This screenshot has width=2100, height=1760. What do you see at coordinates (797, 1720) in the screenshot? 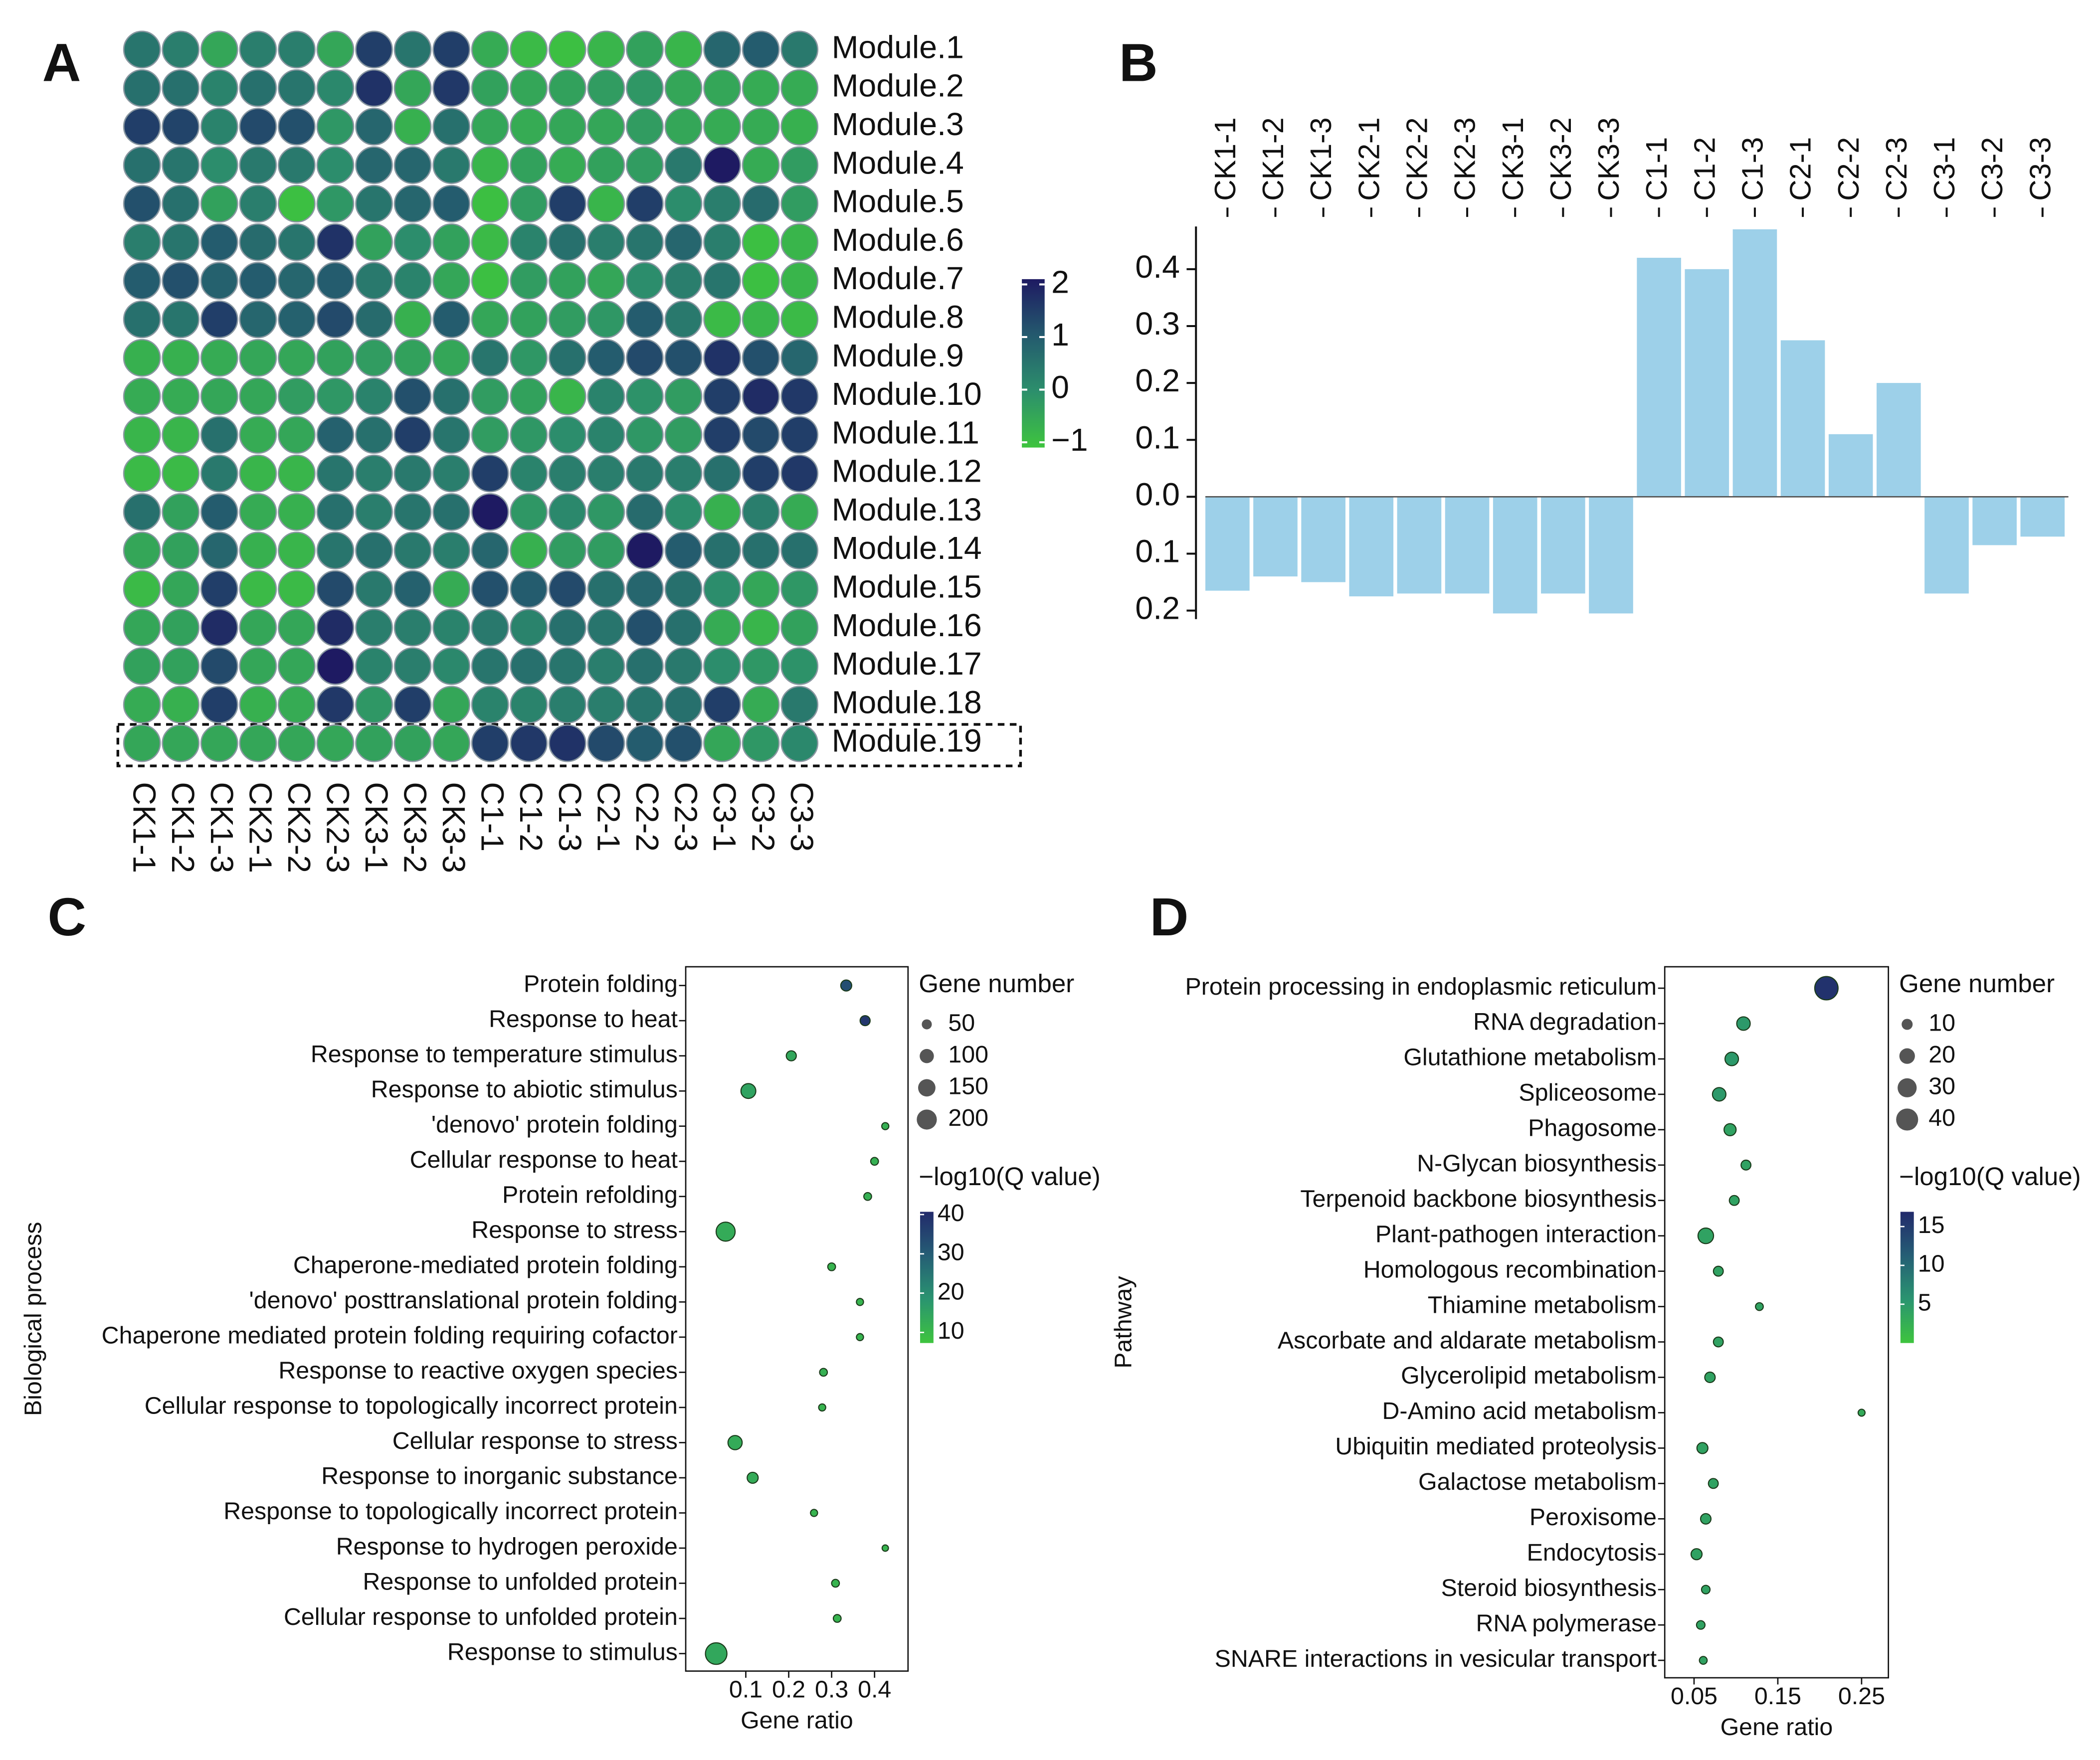
I see `x-axis-label: Gene ratio` at bounding box center [797, 1720].